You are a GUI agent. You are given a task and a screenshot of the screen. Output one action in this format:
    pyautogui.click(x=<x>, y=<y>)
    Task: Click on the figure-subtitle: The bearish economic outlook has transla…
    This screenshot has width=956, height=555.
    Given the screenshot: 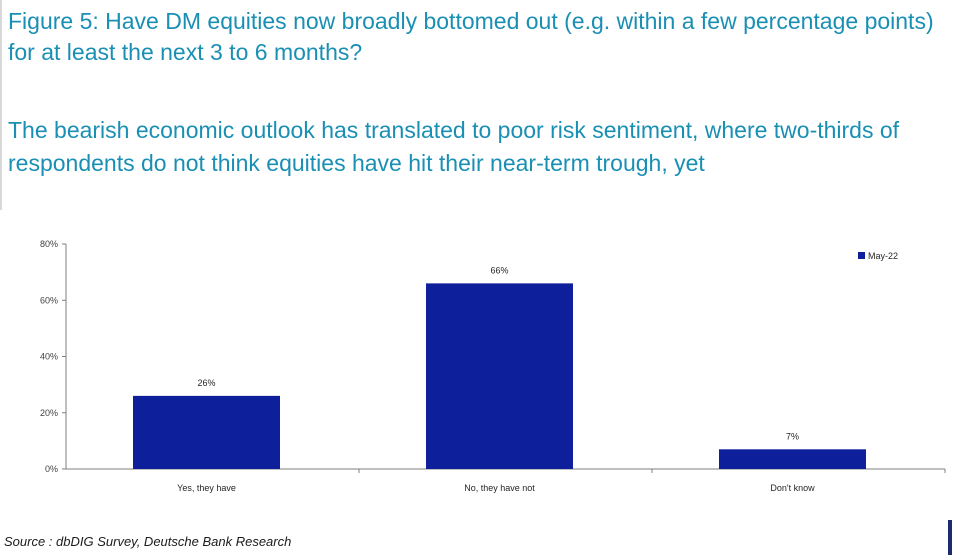 What is the action you would take?
    pyautogui.click(x=454, y=146)
    